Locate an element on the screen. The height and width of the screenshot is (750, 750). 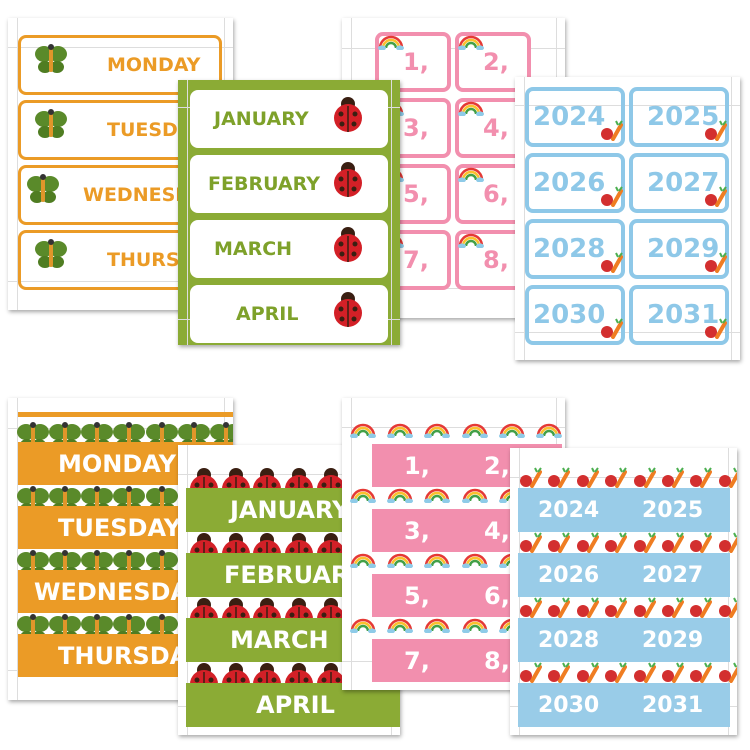
year-label: 2024 is located at coordinates (569, 510).